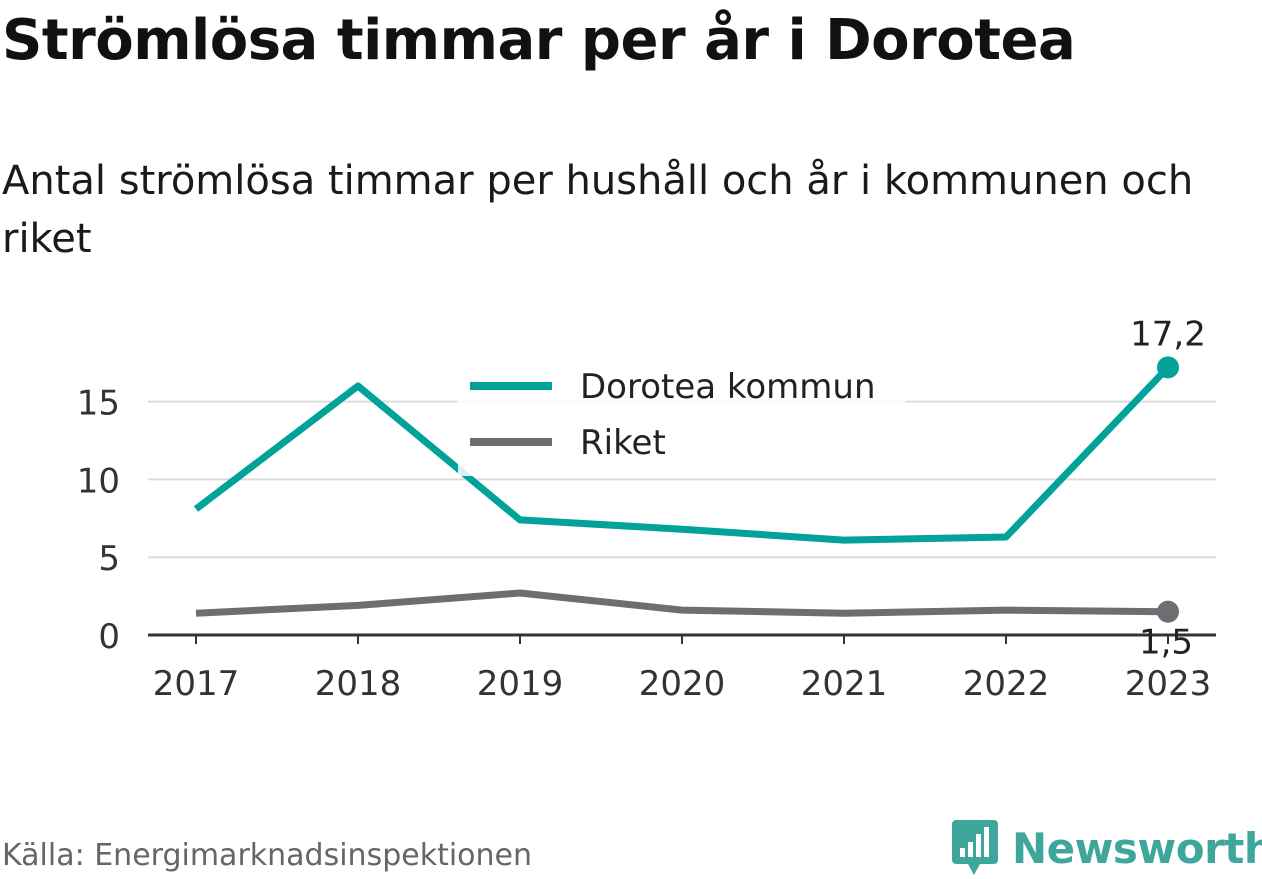 The width and height of the screenshot is (1262, 879). I want to click on end-label-riket: 1,5, so click(1166, 643).